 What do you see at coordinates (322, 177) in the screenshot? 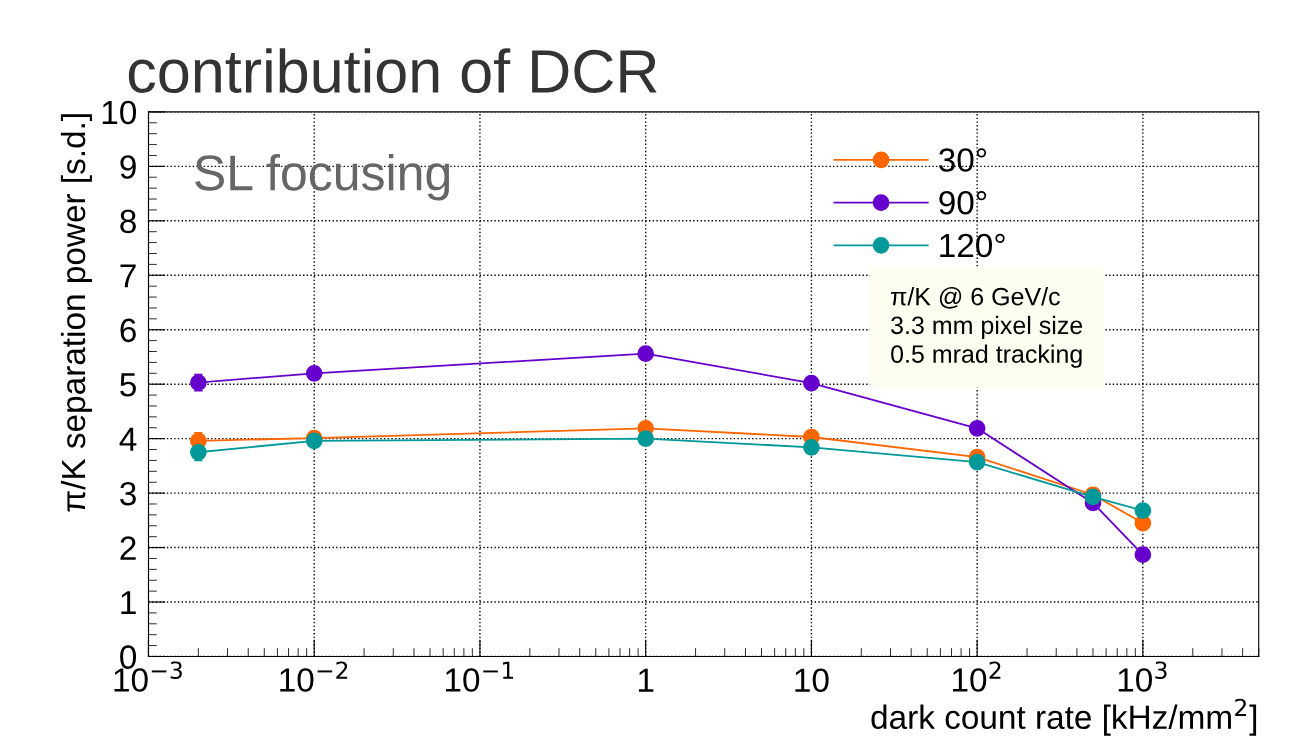
I see `annotation: SL focusing` at bounding box center [322, 177].